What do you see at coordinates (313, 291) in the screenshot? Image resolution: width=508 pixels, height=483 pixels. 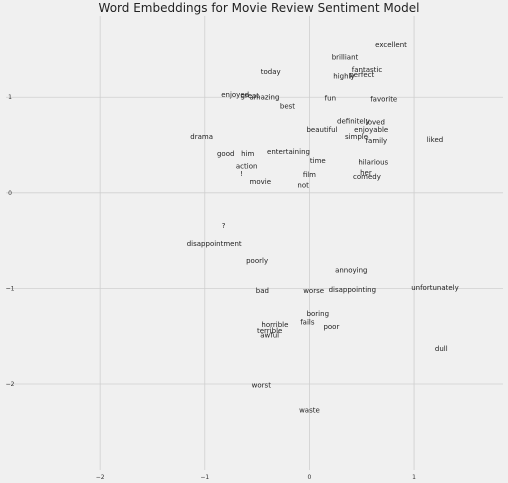 I see `word-label: worse` at bounding box center [313, 291].